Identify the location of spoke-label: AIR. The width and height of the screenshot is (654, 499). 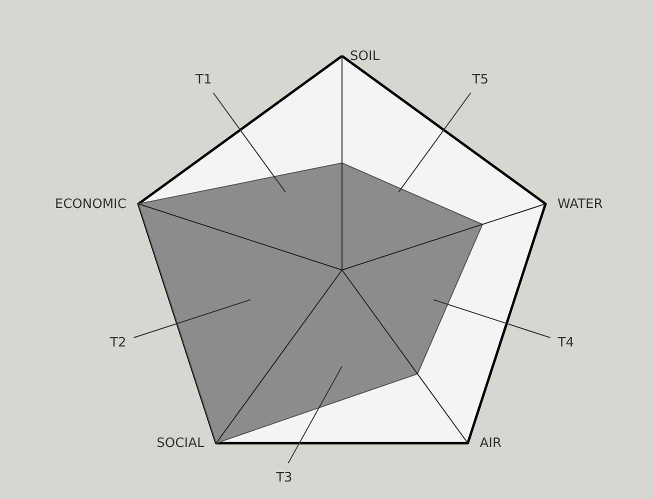
(491, 444).